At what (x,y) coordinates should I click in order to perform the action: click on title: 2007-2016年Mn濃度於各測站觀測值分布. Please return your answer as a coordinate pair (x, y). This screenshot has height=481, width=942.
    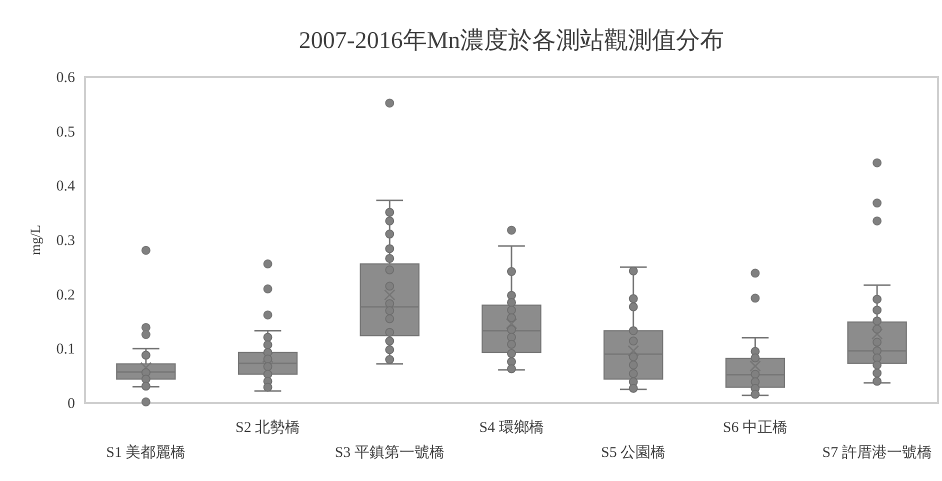
    Looking at the image, I should click on (511, 41).